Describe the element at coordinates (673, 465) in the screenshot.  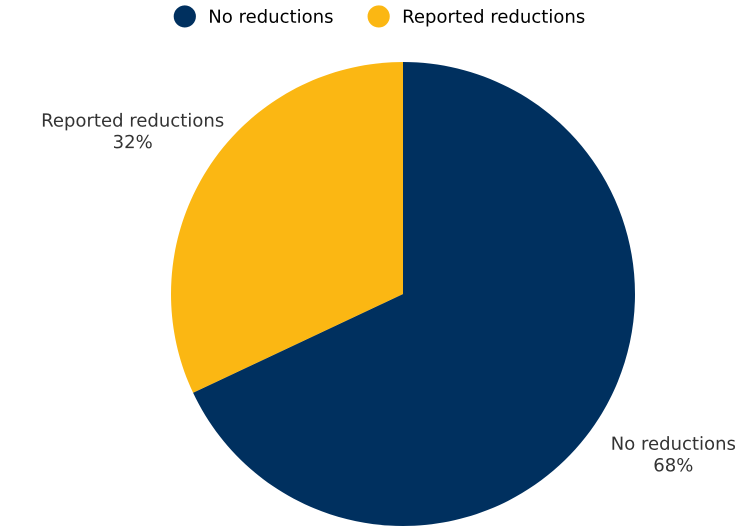
I see `data-label: 68%` at that location.